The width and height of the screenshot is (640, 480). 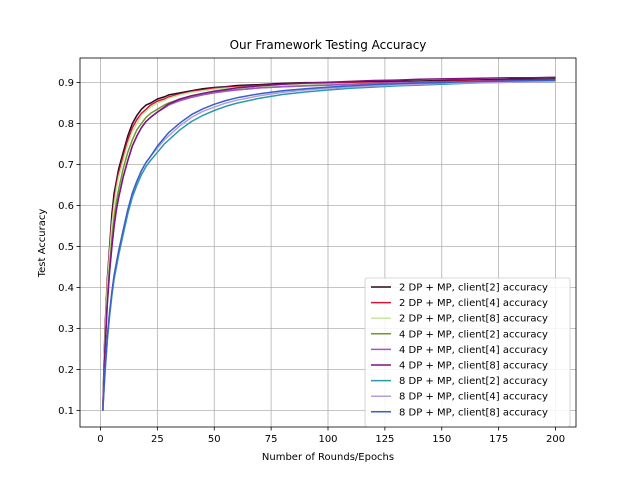 What do you see at coordinates (441, 439) in the screenshot?
I see `x-tick-label: 150` at bounding box center [441, 439].